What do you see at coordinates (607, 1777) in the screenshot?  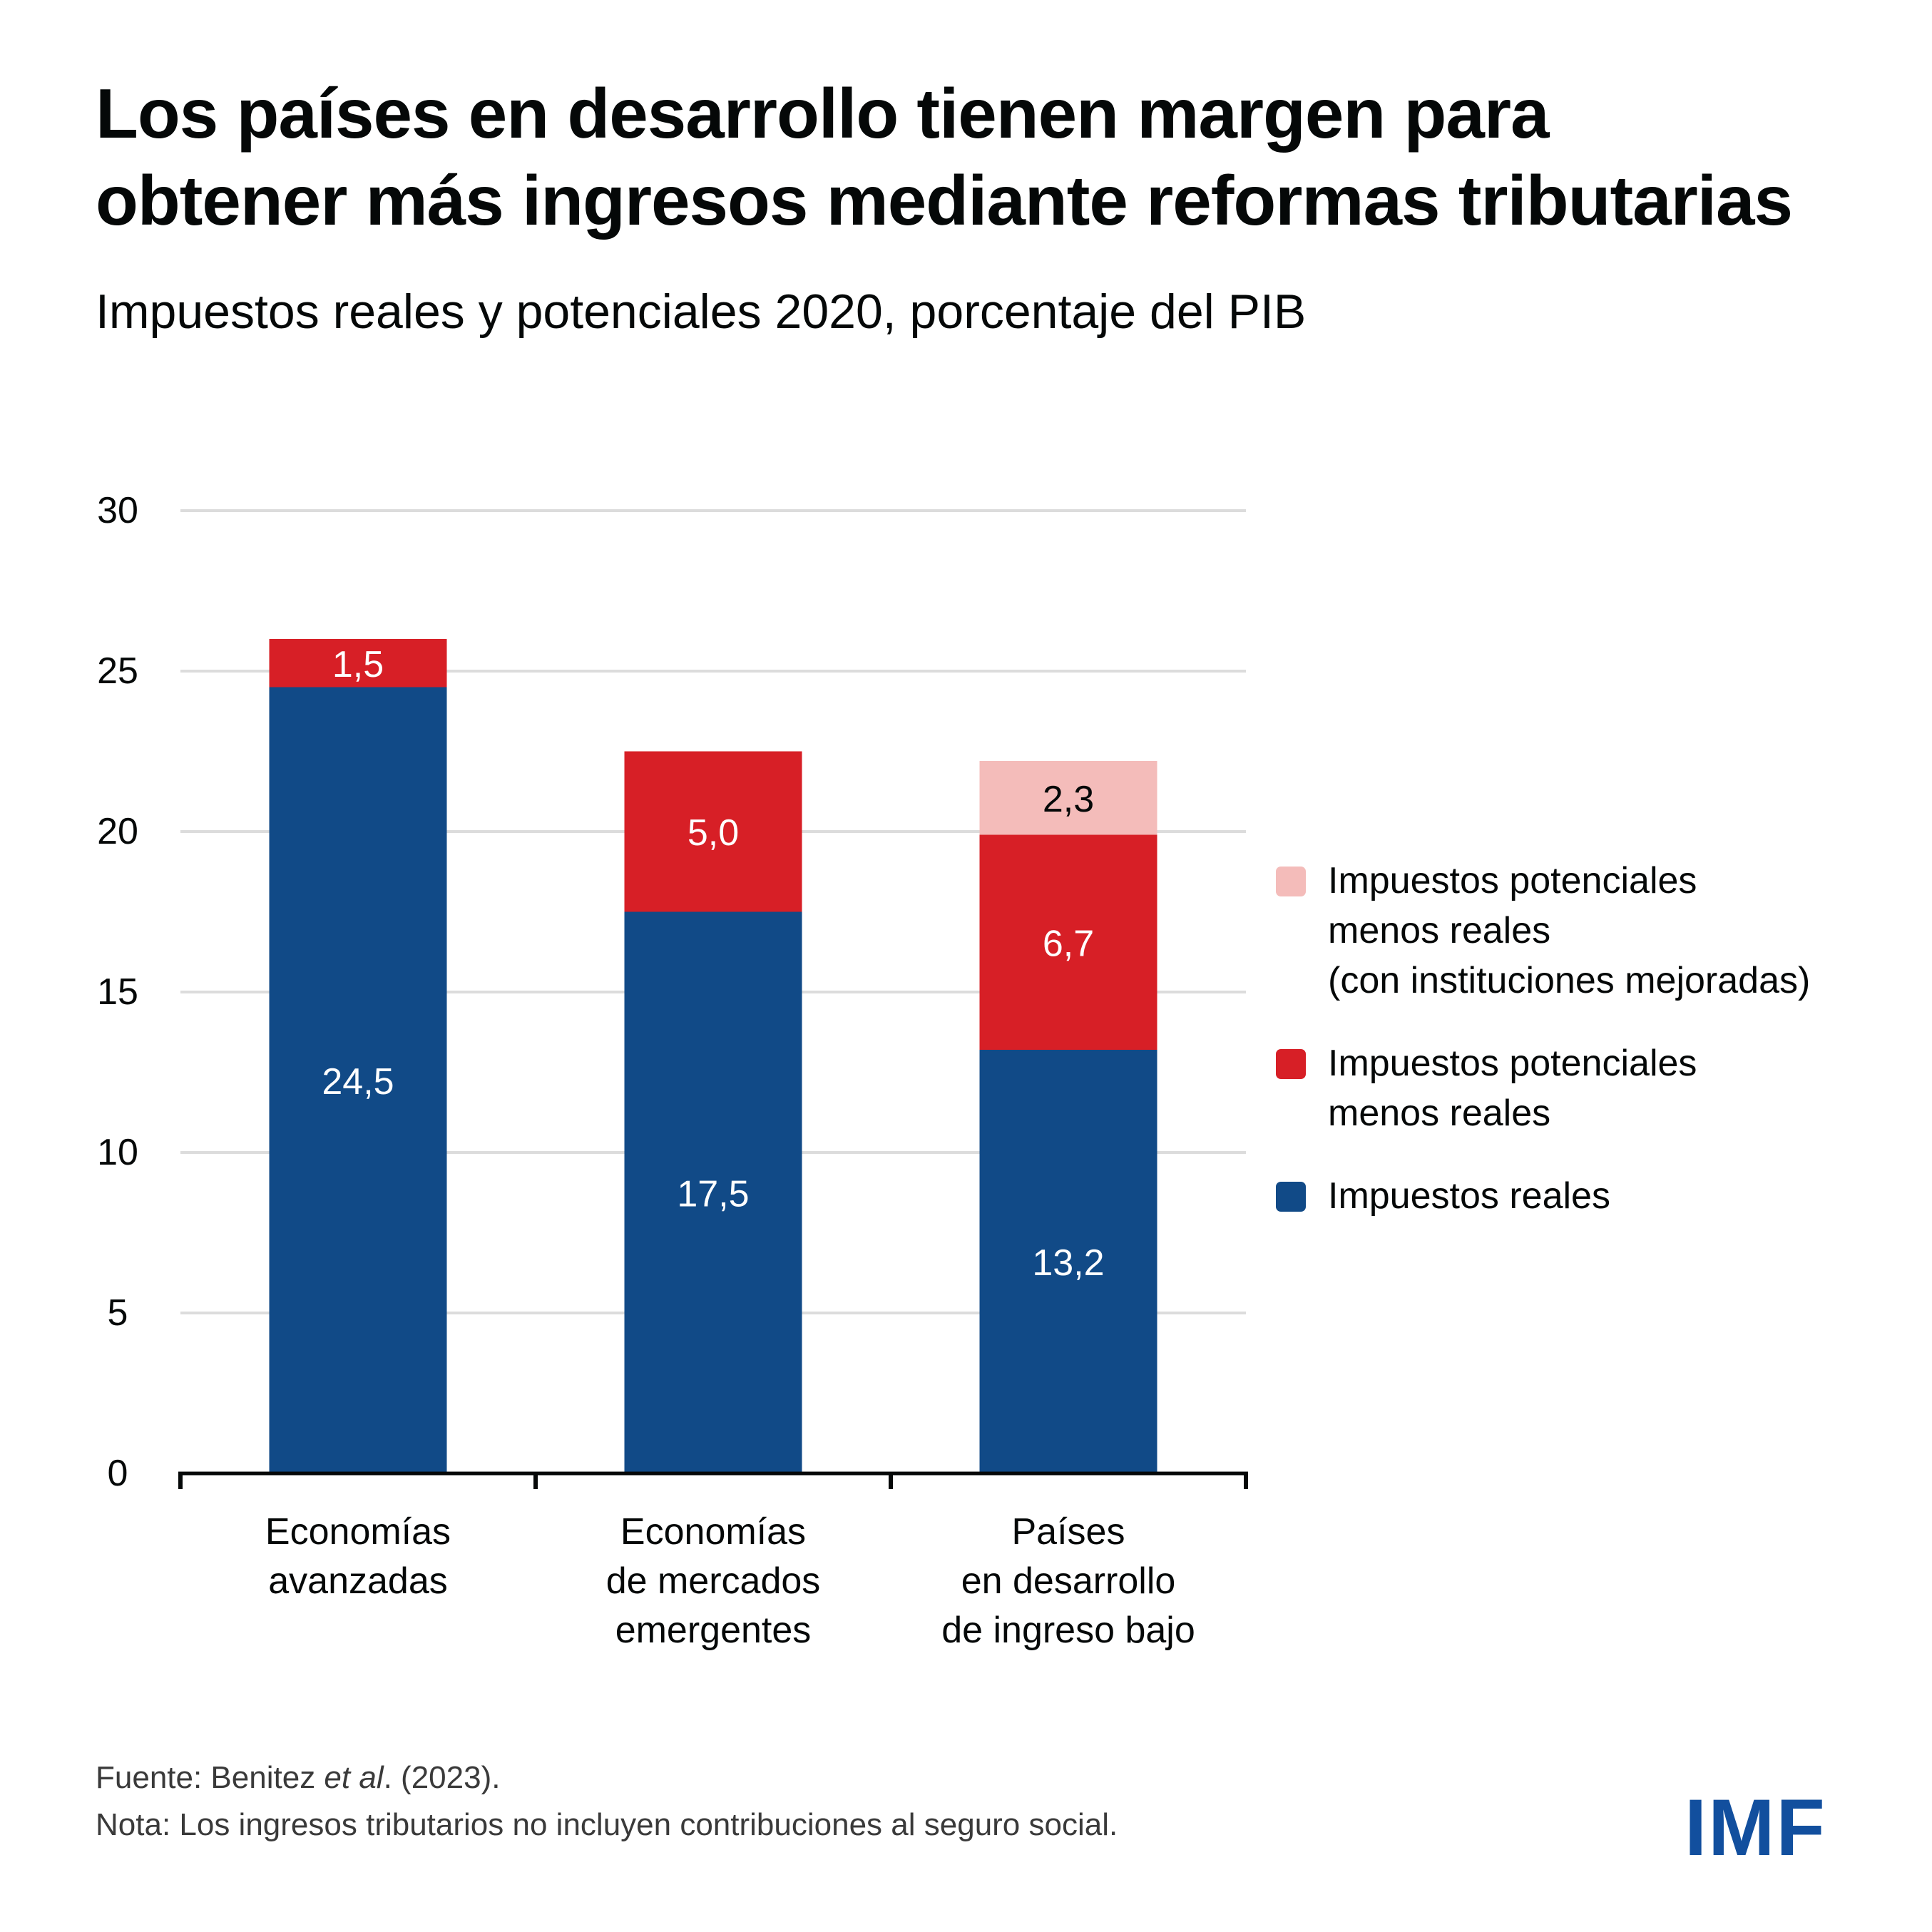 I see `source-note: Fuente: Benitez et al. (2023).` at bounding box center [607, 1777].